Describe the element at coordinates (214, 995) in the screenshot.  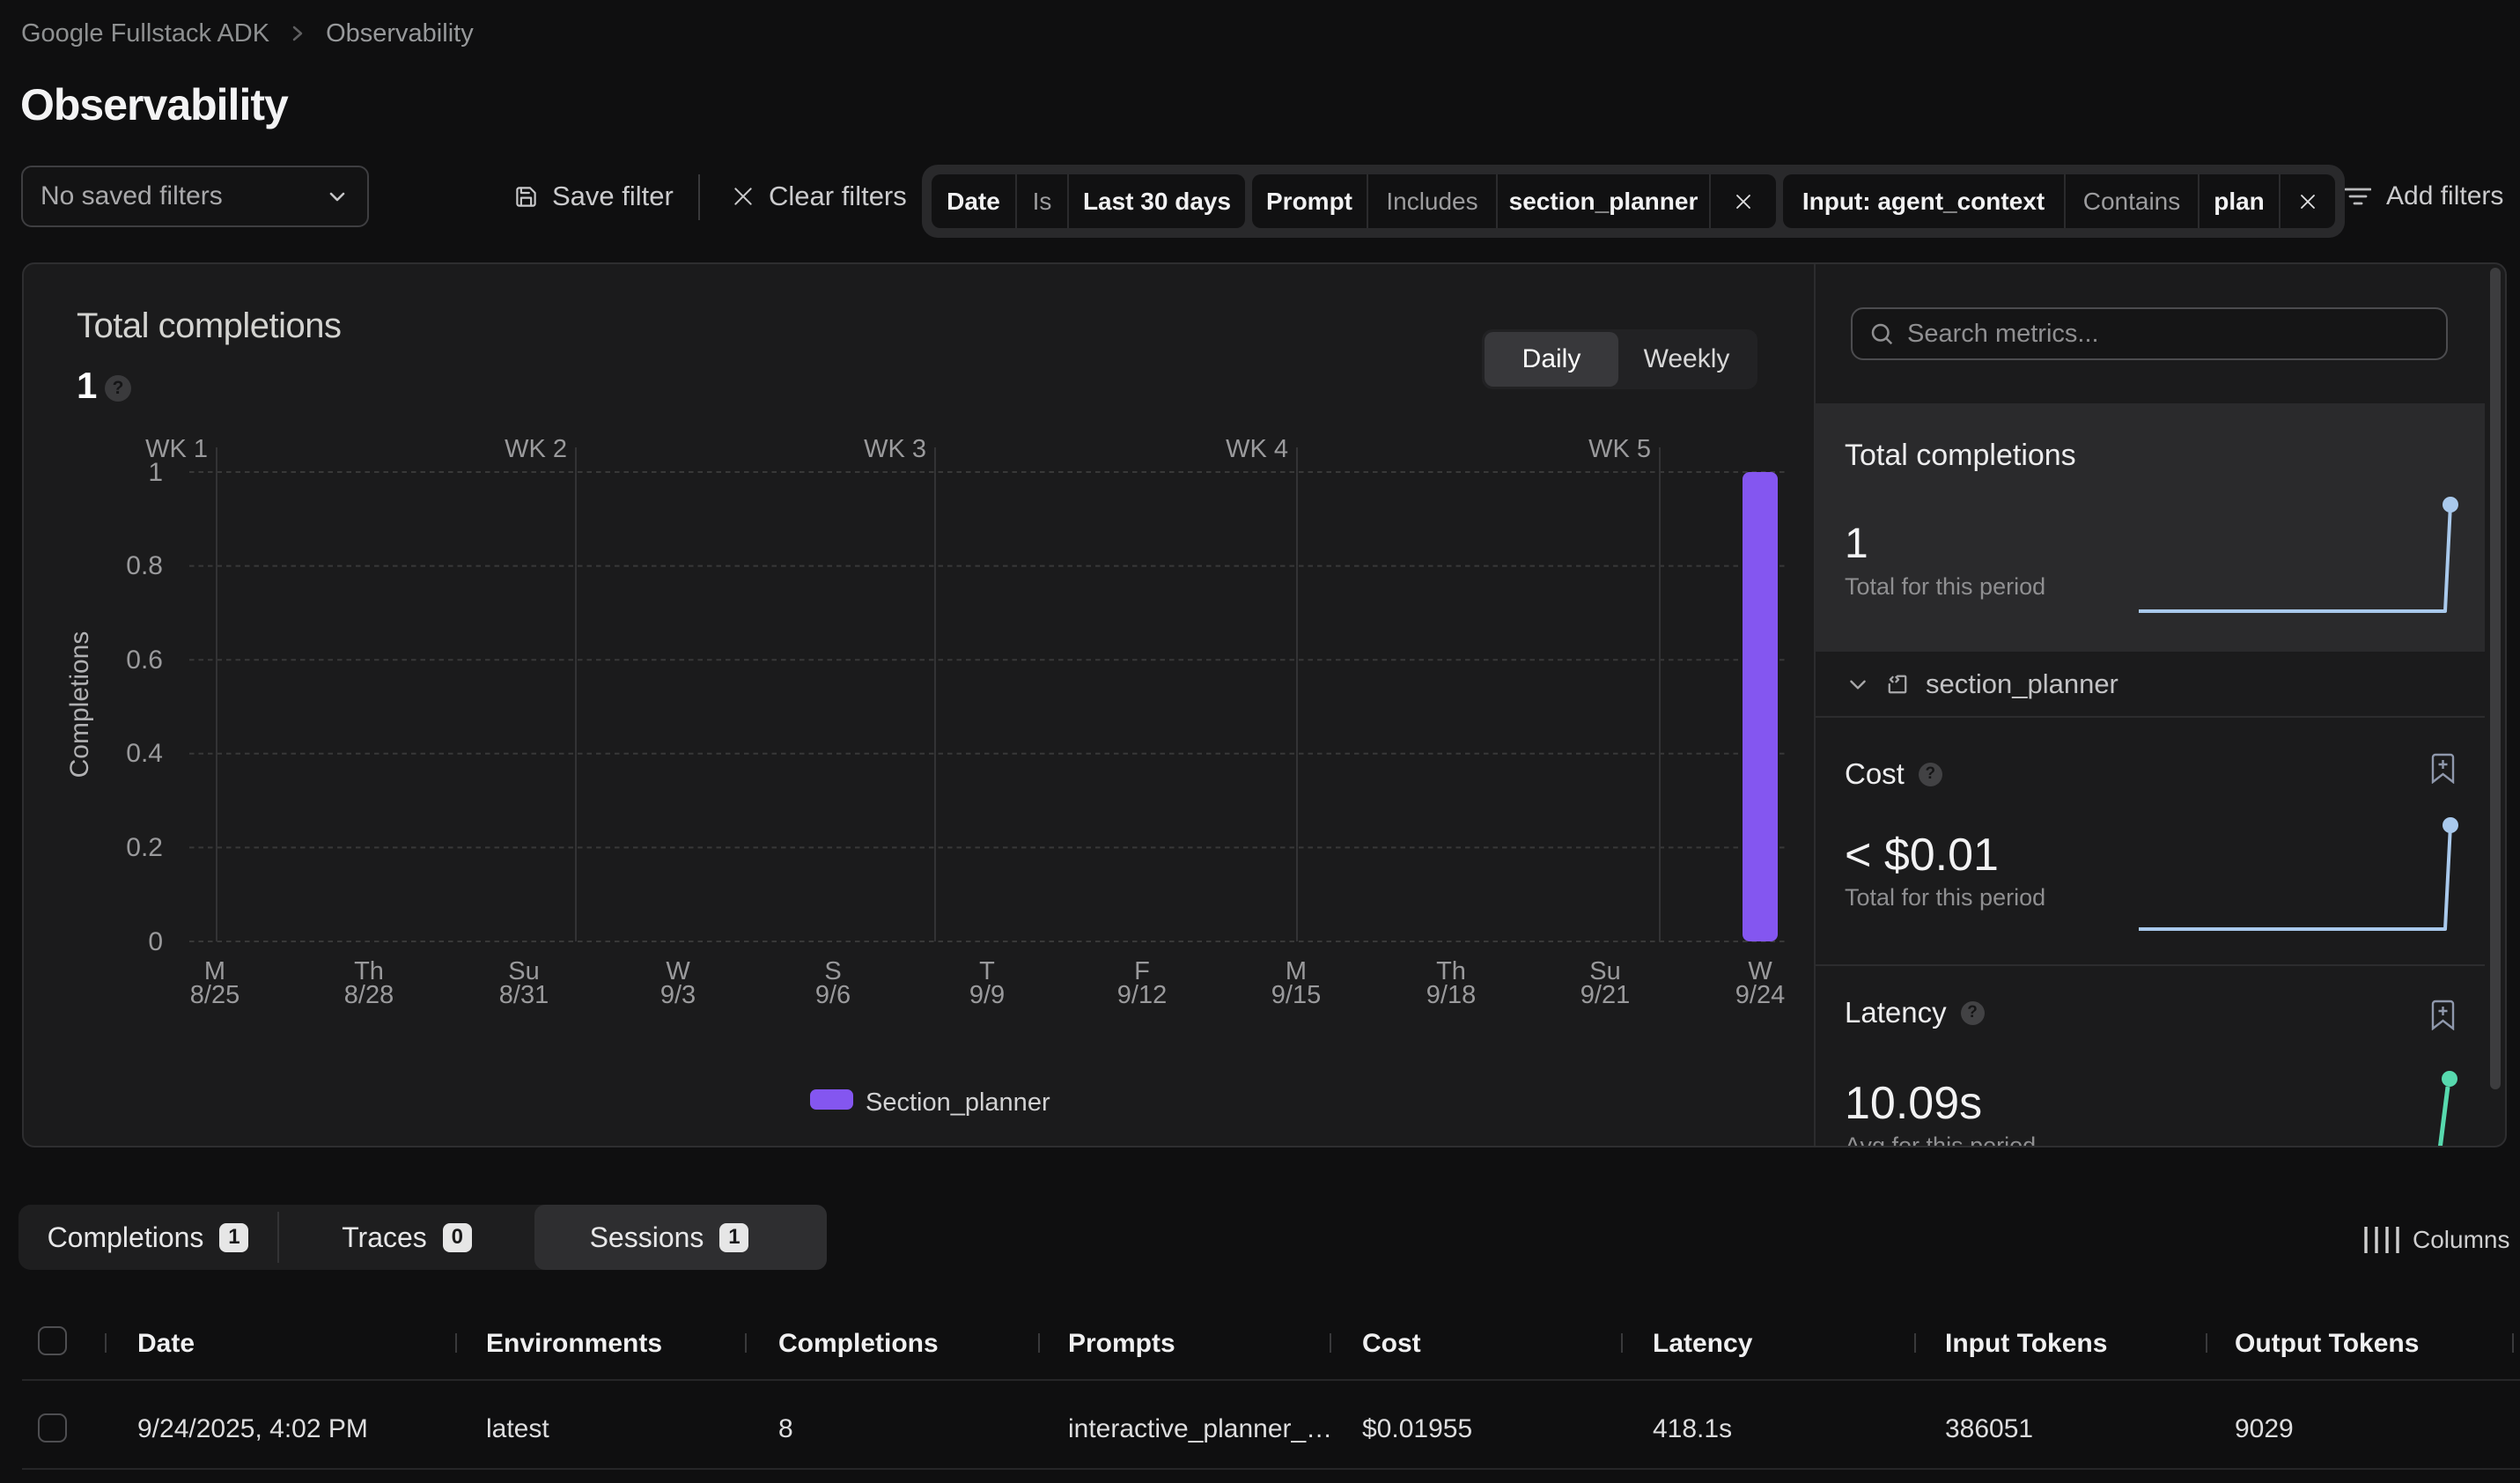
I see `svg-text: 8/25` at that location.